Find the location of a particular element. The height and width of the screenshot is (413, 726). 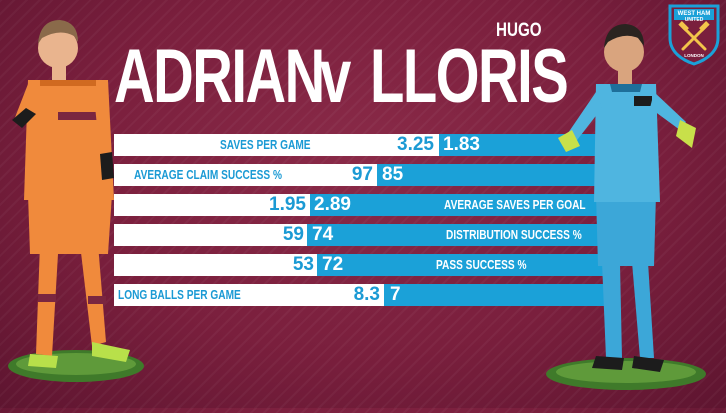

stat-label: SAVES PER GAME is located at coordinates (265, 144).